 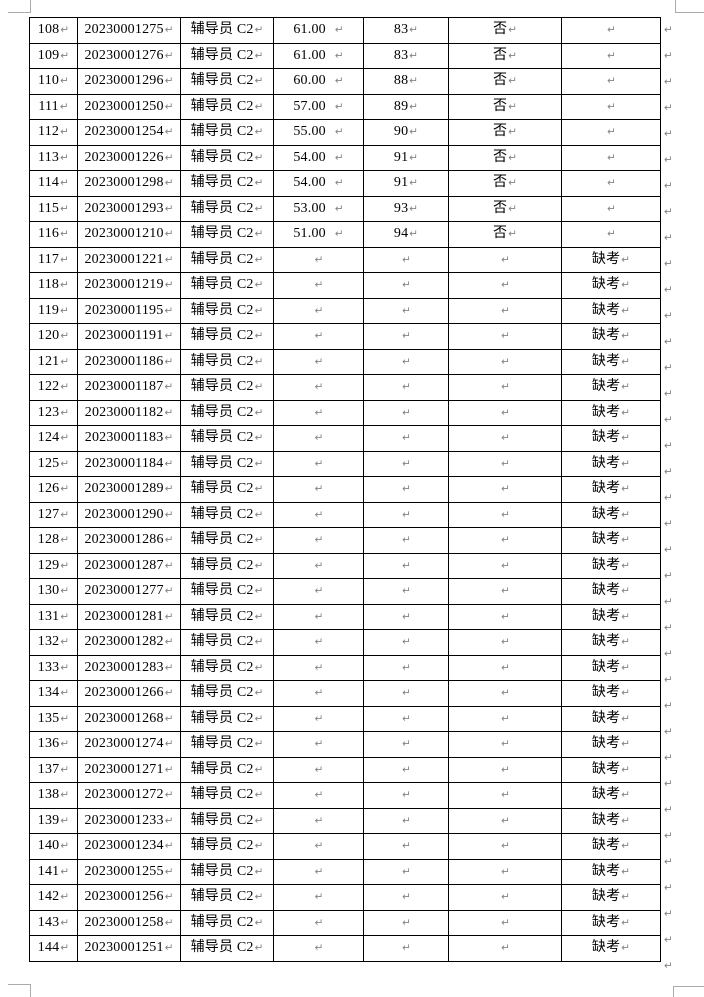 What do you see at coordinates (19, 990) in the screenshot?
I see `margin-mark-bottom-left` at bounding box center [19, 990].